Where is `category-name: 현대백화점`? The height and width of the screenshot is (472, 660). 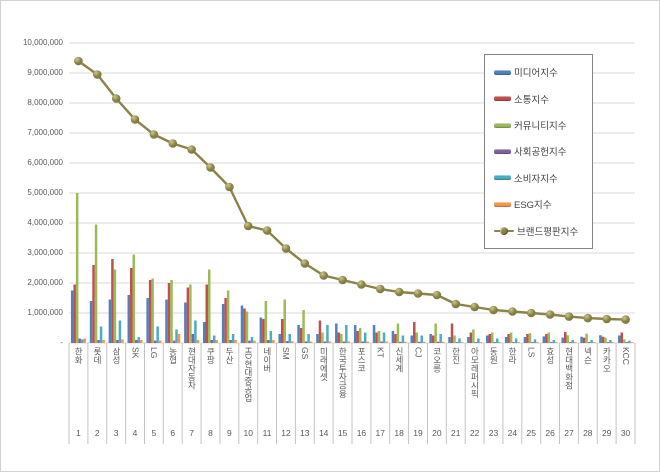 category-name: 현대백화점 is located at coordinates (569, 368).